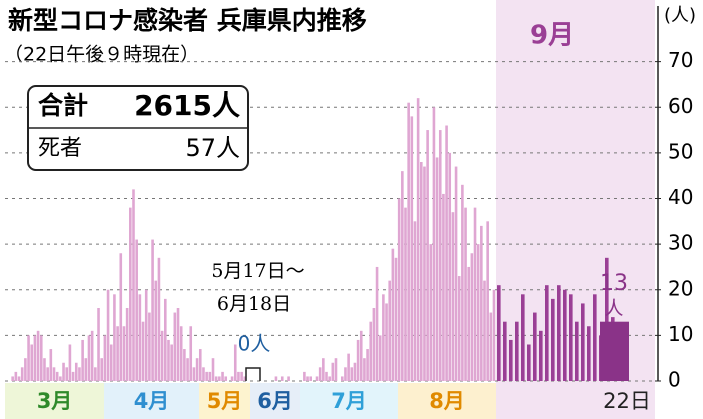  Describe the element at coordinates (55, 401) in the screenshot. I see `month-label: 3月` at that location.